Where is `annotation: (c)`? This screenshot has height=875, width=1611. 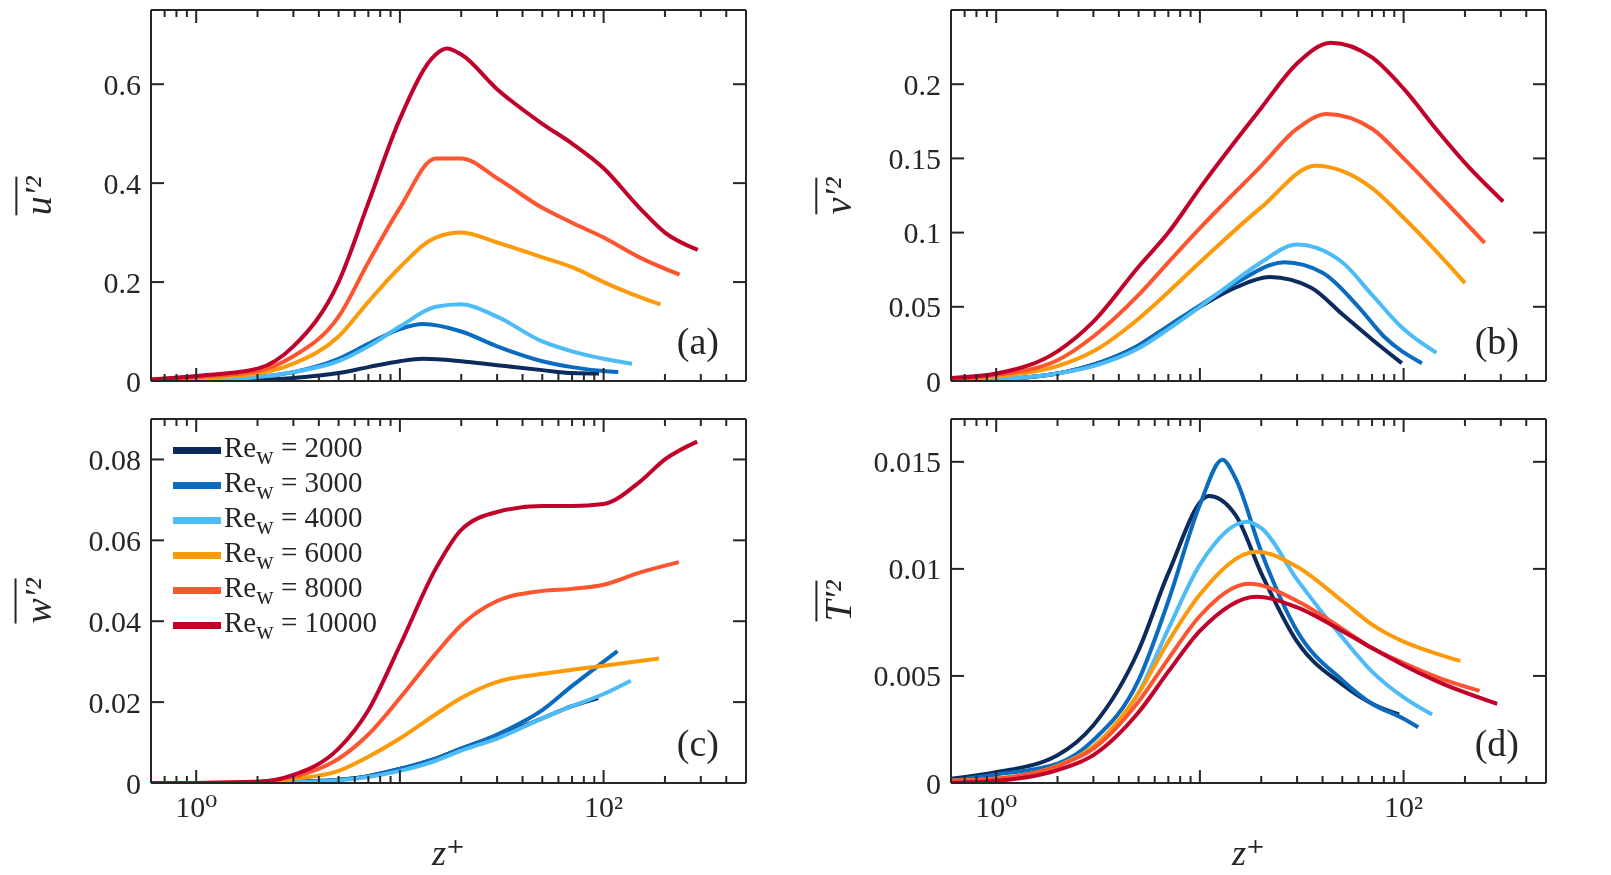 annotation: (c) is located at coordinates (697, 743).